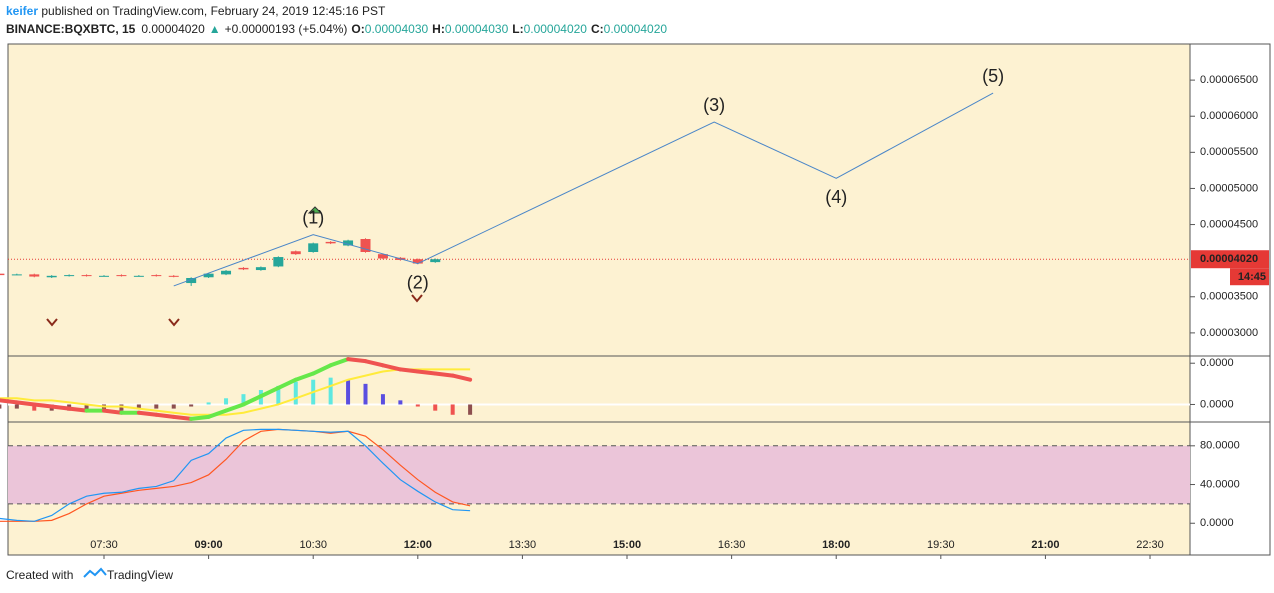  I want to click on signal-line, so click(235, 392).